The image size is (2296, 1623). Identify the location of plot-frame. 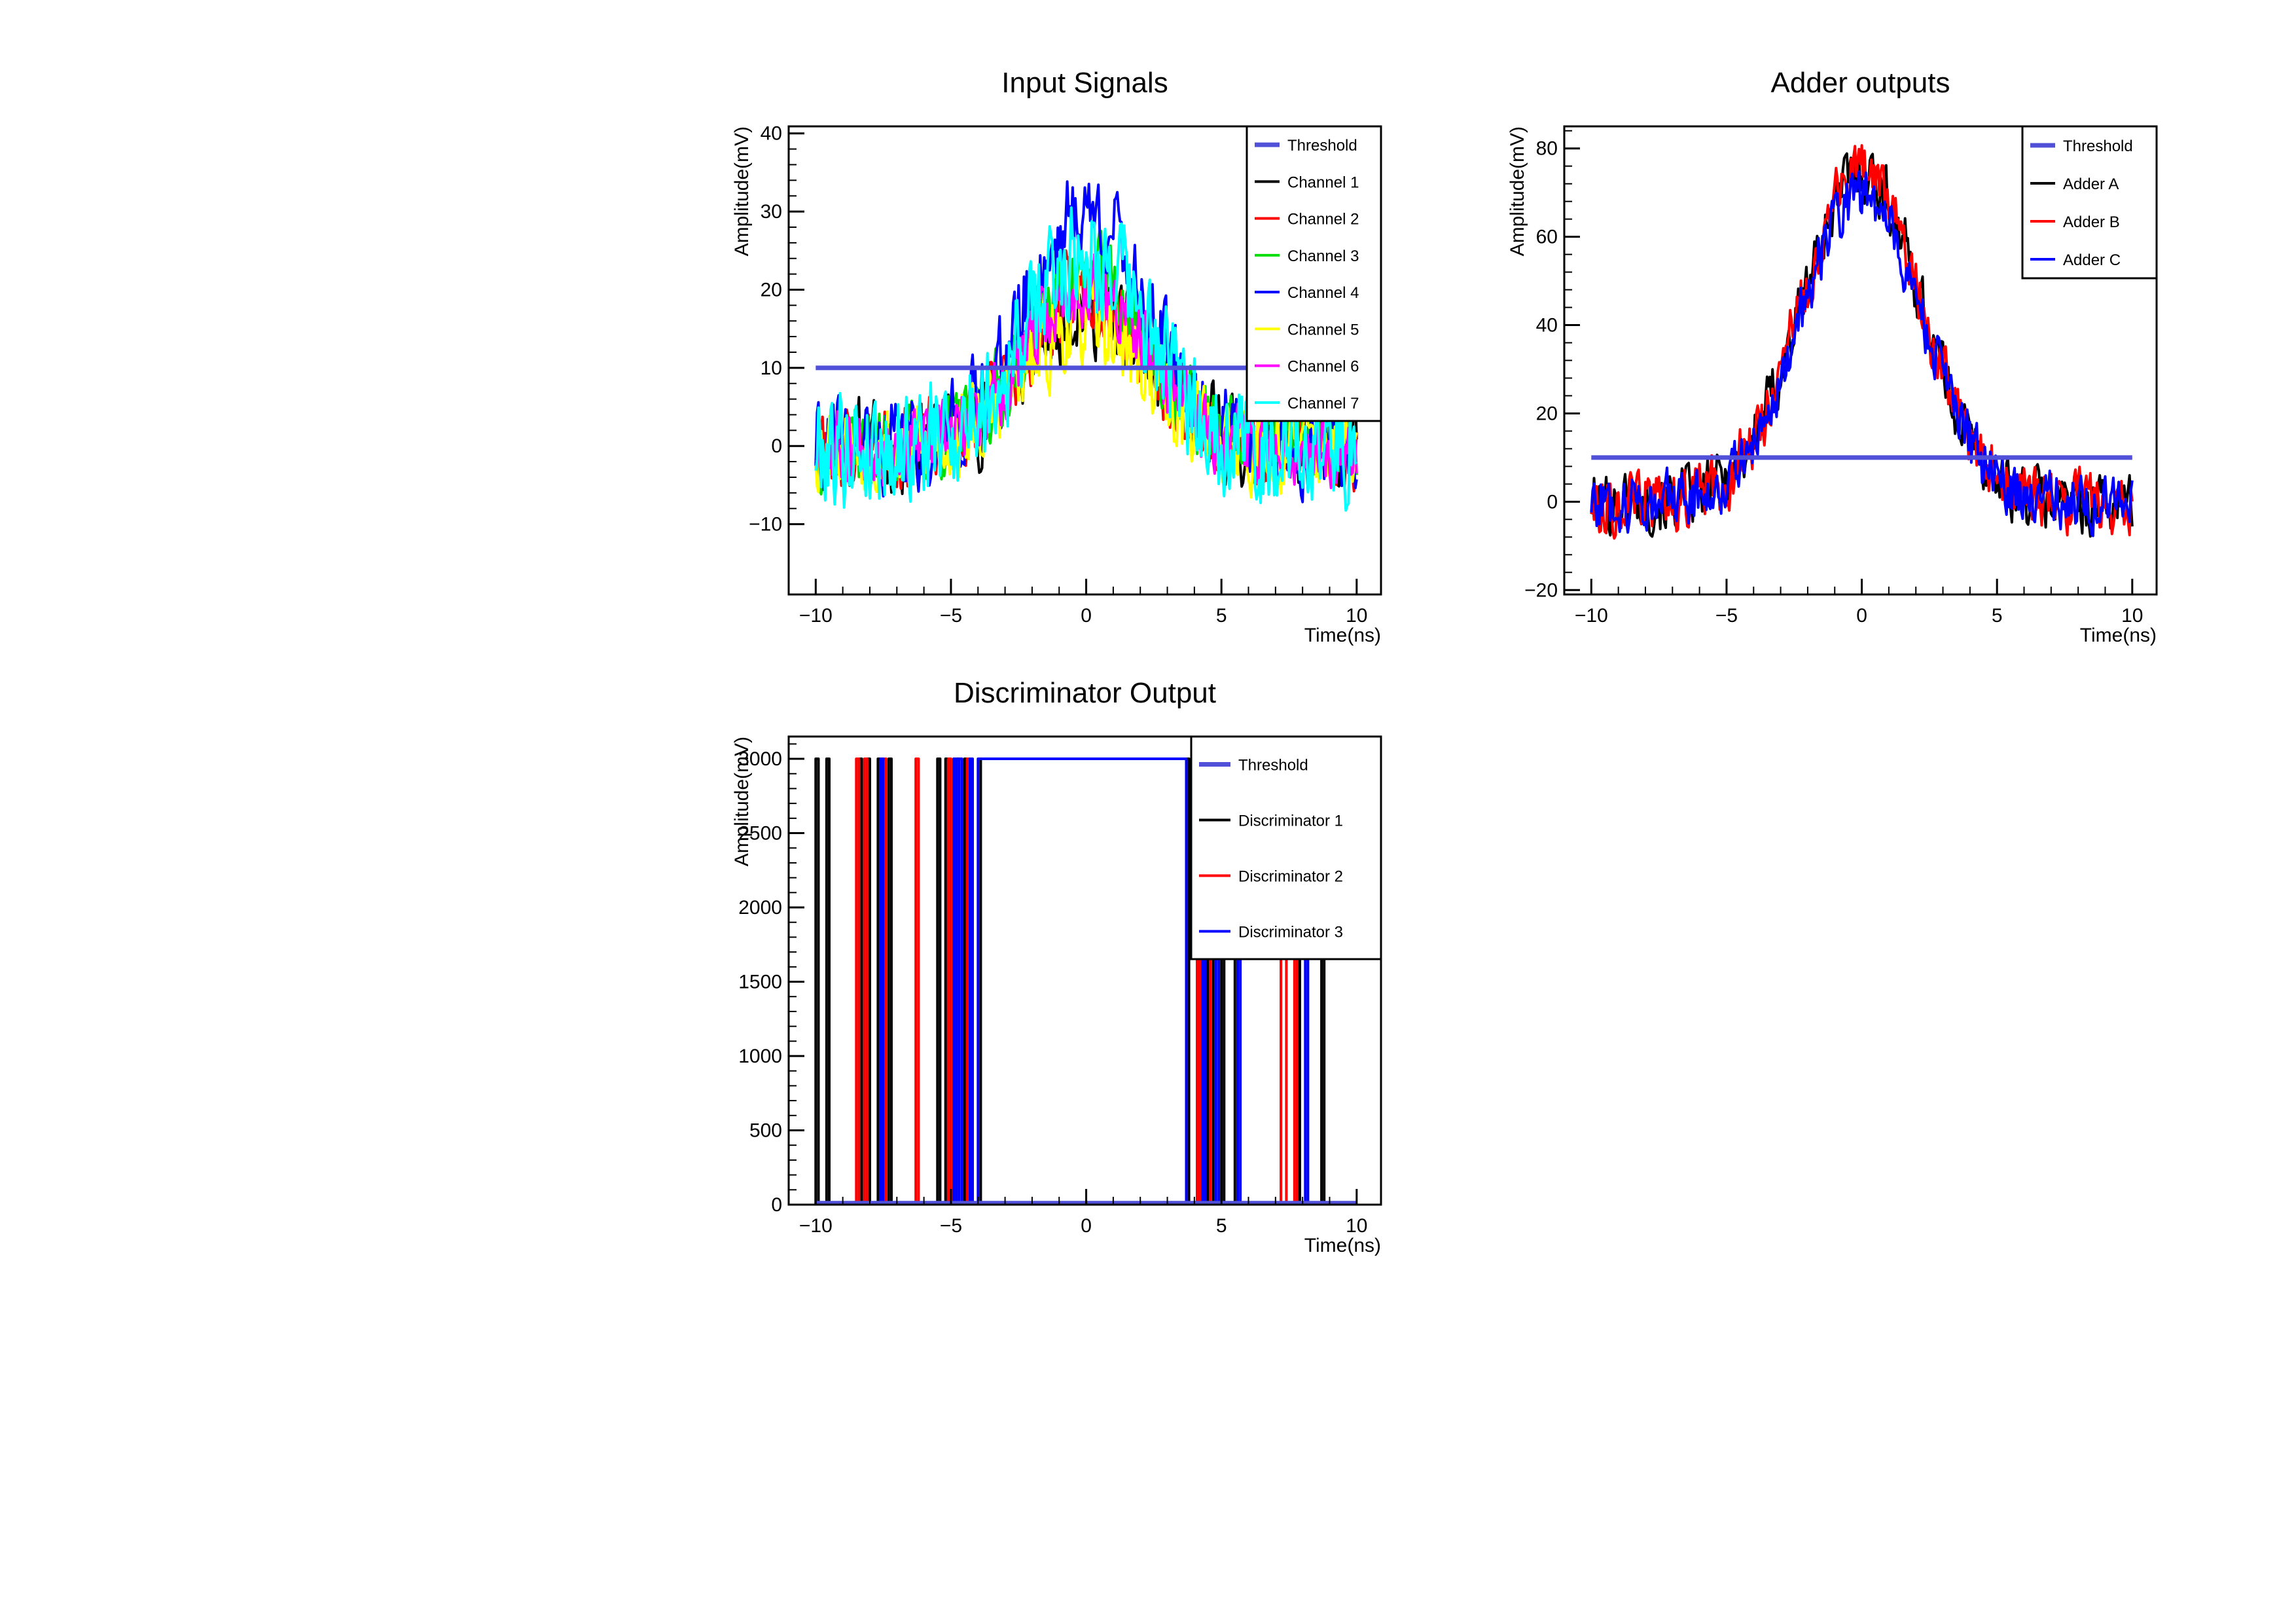
(1084, 970).